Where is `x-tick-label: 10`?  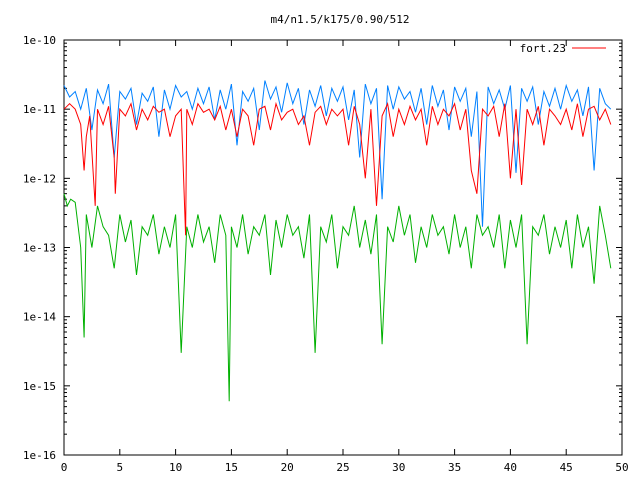 x-tick-label: 10 is located at coordinates (175, 467).